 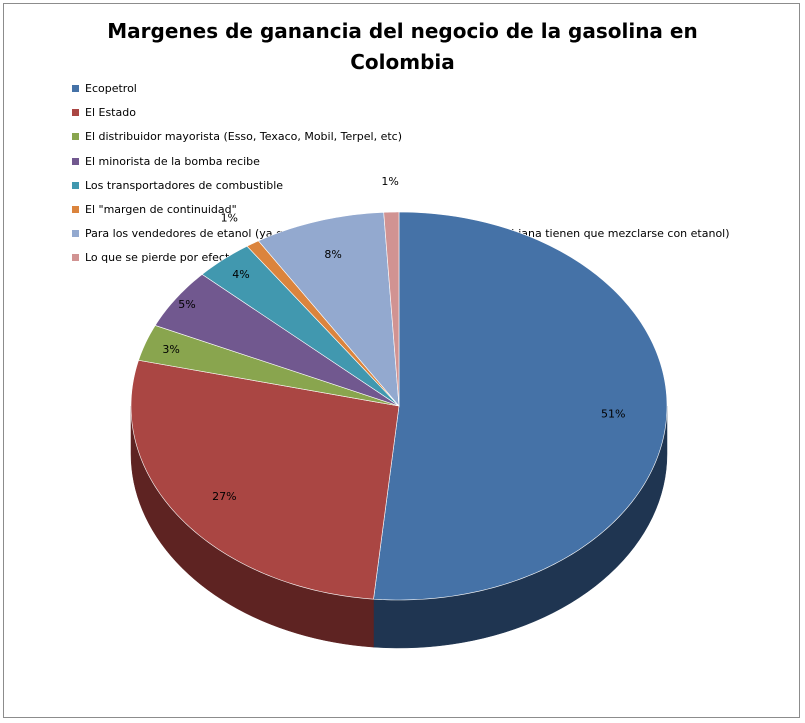 What do you see at coordinates (389, 181) in the screenshot?
I see `pie-label-8: 1%` at bounding box center [389, 181].